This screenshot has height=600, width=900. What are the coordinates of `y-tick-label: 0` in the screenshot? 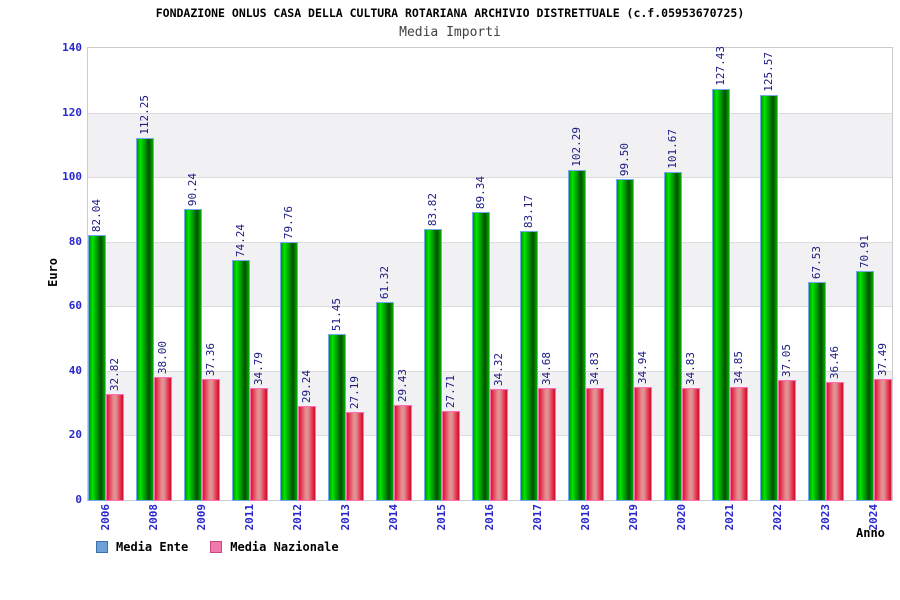 It's located at (78, 499).